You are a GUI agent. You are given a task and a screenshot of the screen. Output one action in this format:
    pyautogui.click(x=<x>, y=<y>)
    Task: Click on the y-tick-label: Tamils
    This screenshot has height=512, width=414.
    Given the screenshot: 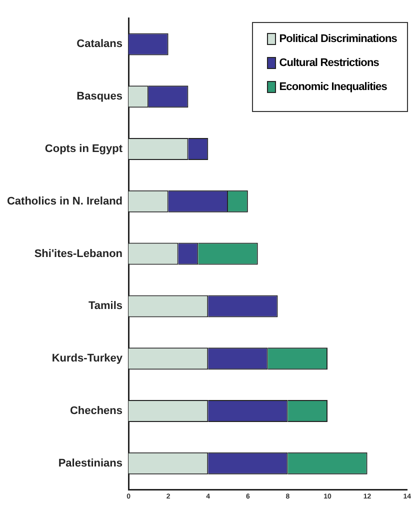 What is the action you would take?
    pyautogui.click(x=105, y=306)
    